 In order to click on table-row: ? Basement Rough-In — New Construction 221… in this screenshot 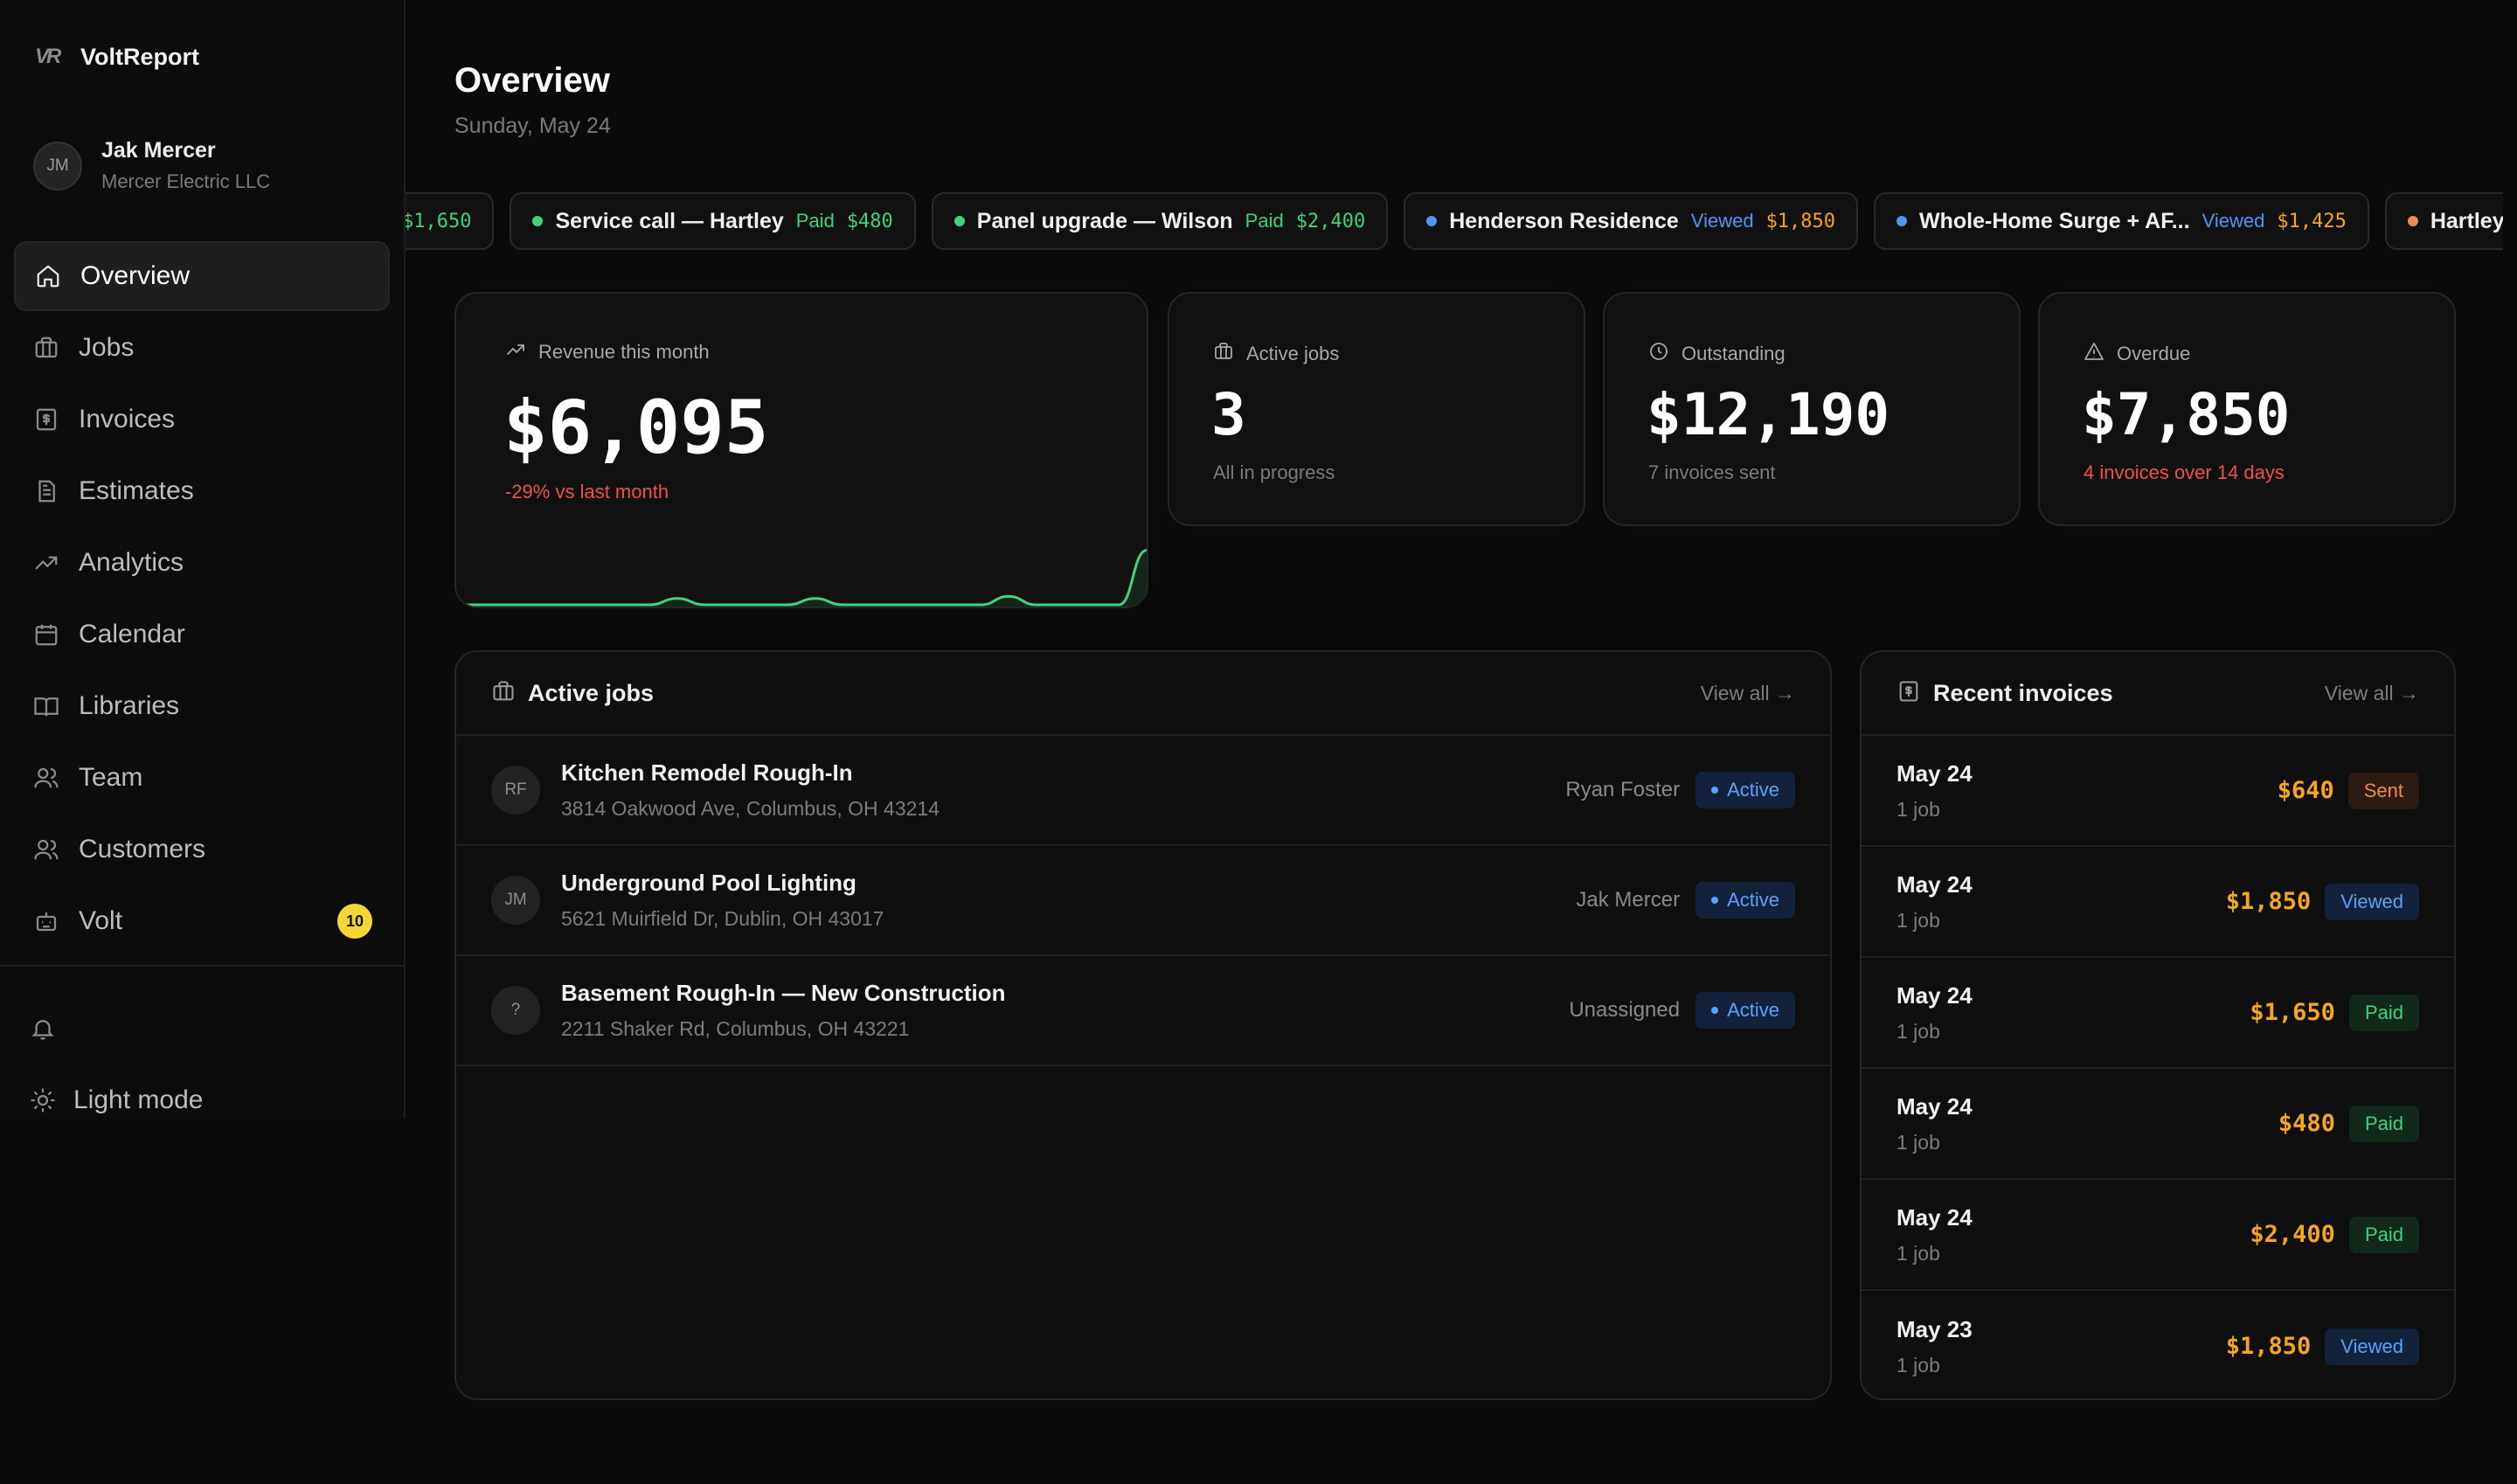, I will do `click(1143, 1011)`.